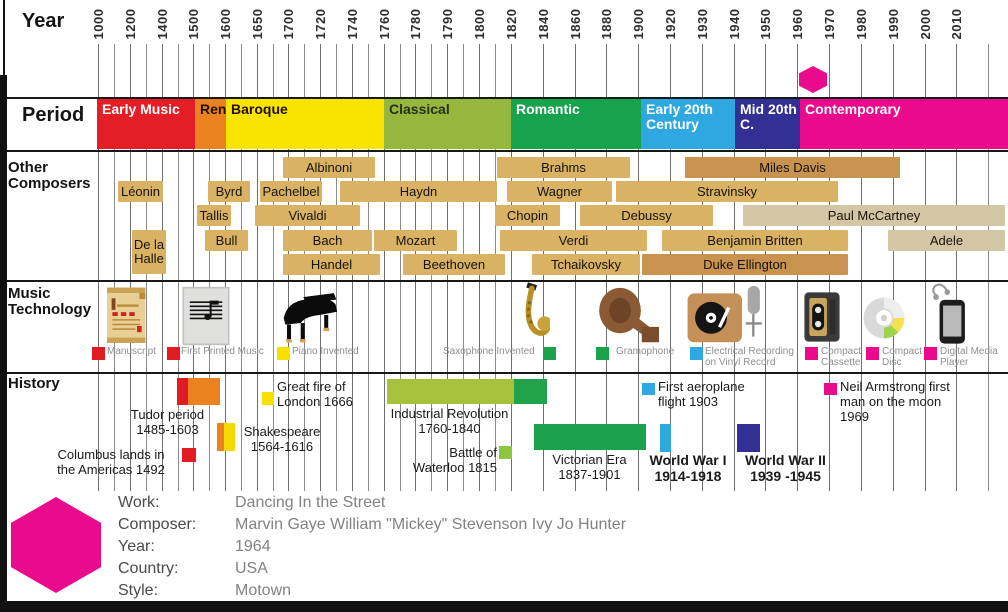 Image resolution: width=1008 pixels, height=612 pixels. What do you see at coordinates (702, 24) in the screenshot?
I see `year-tick-1930: 1930` at bounding box center [702, 24].